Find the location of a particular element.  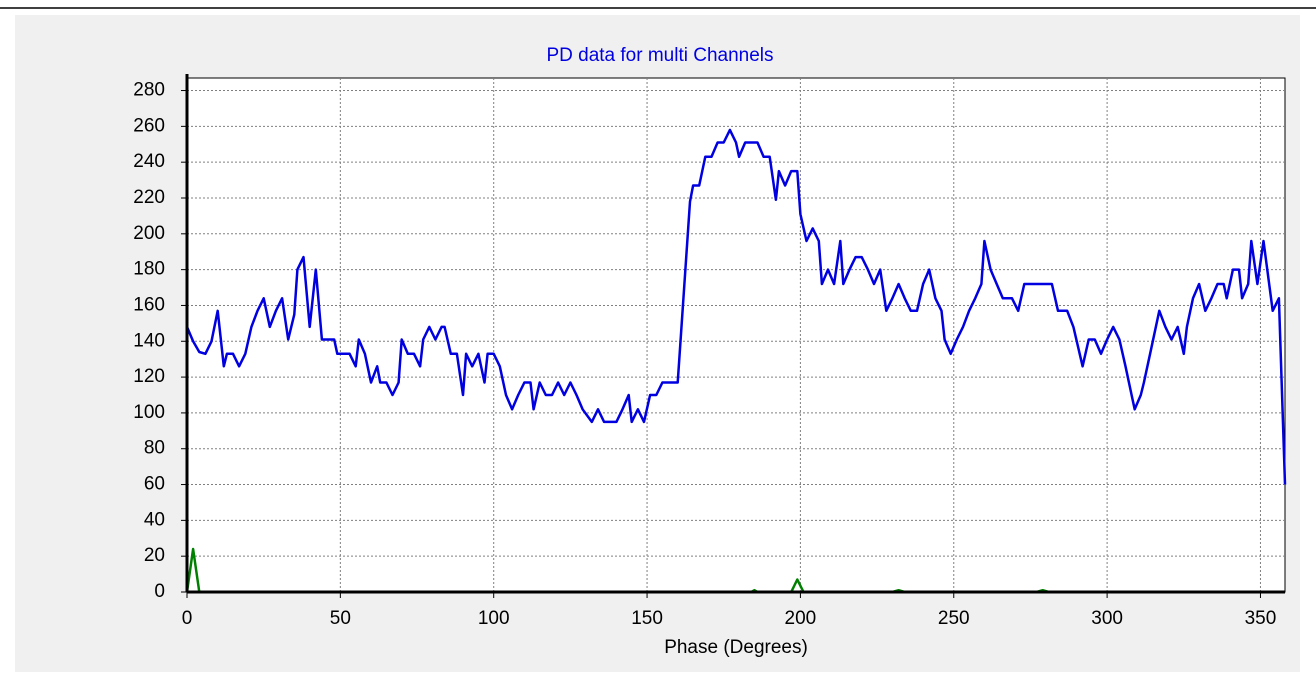

x-tick-label: 50 is located at coordinates (340, 618).